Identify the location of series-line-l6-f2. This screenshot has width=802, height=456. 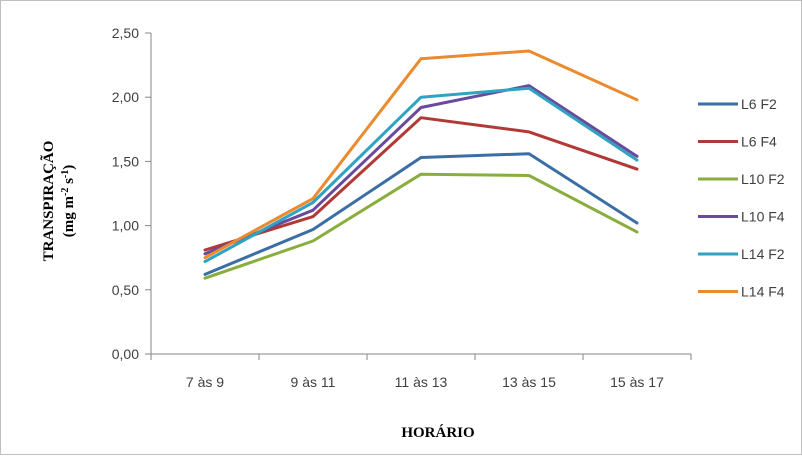
(421, 214).